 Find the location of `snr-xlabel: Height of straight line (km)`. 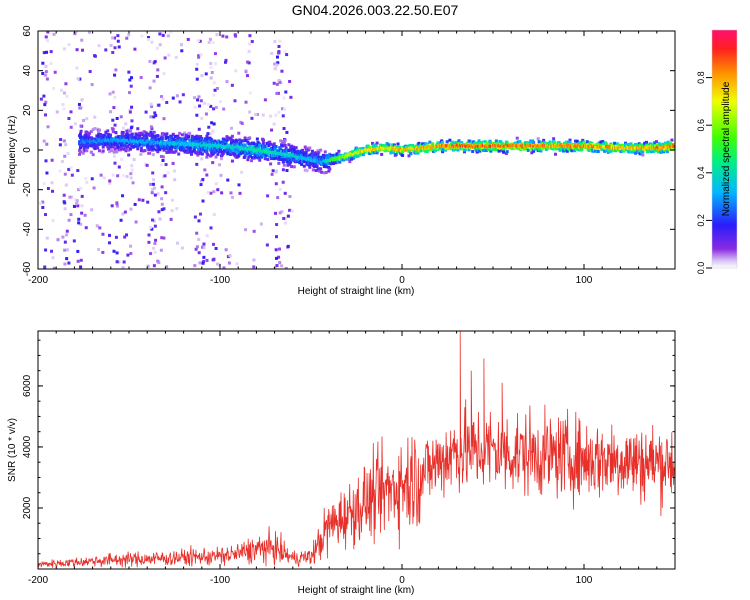

snr-xlabel: Height of straight line (km) is located at coordinates (356, 590).